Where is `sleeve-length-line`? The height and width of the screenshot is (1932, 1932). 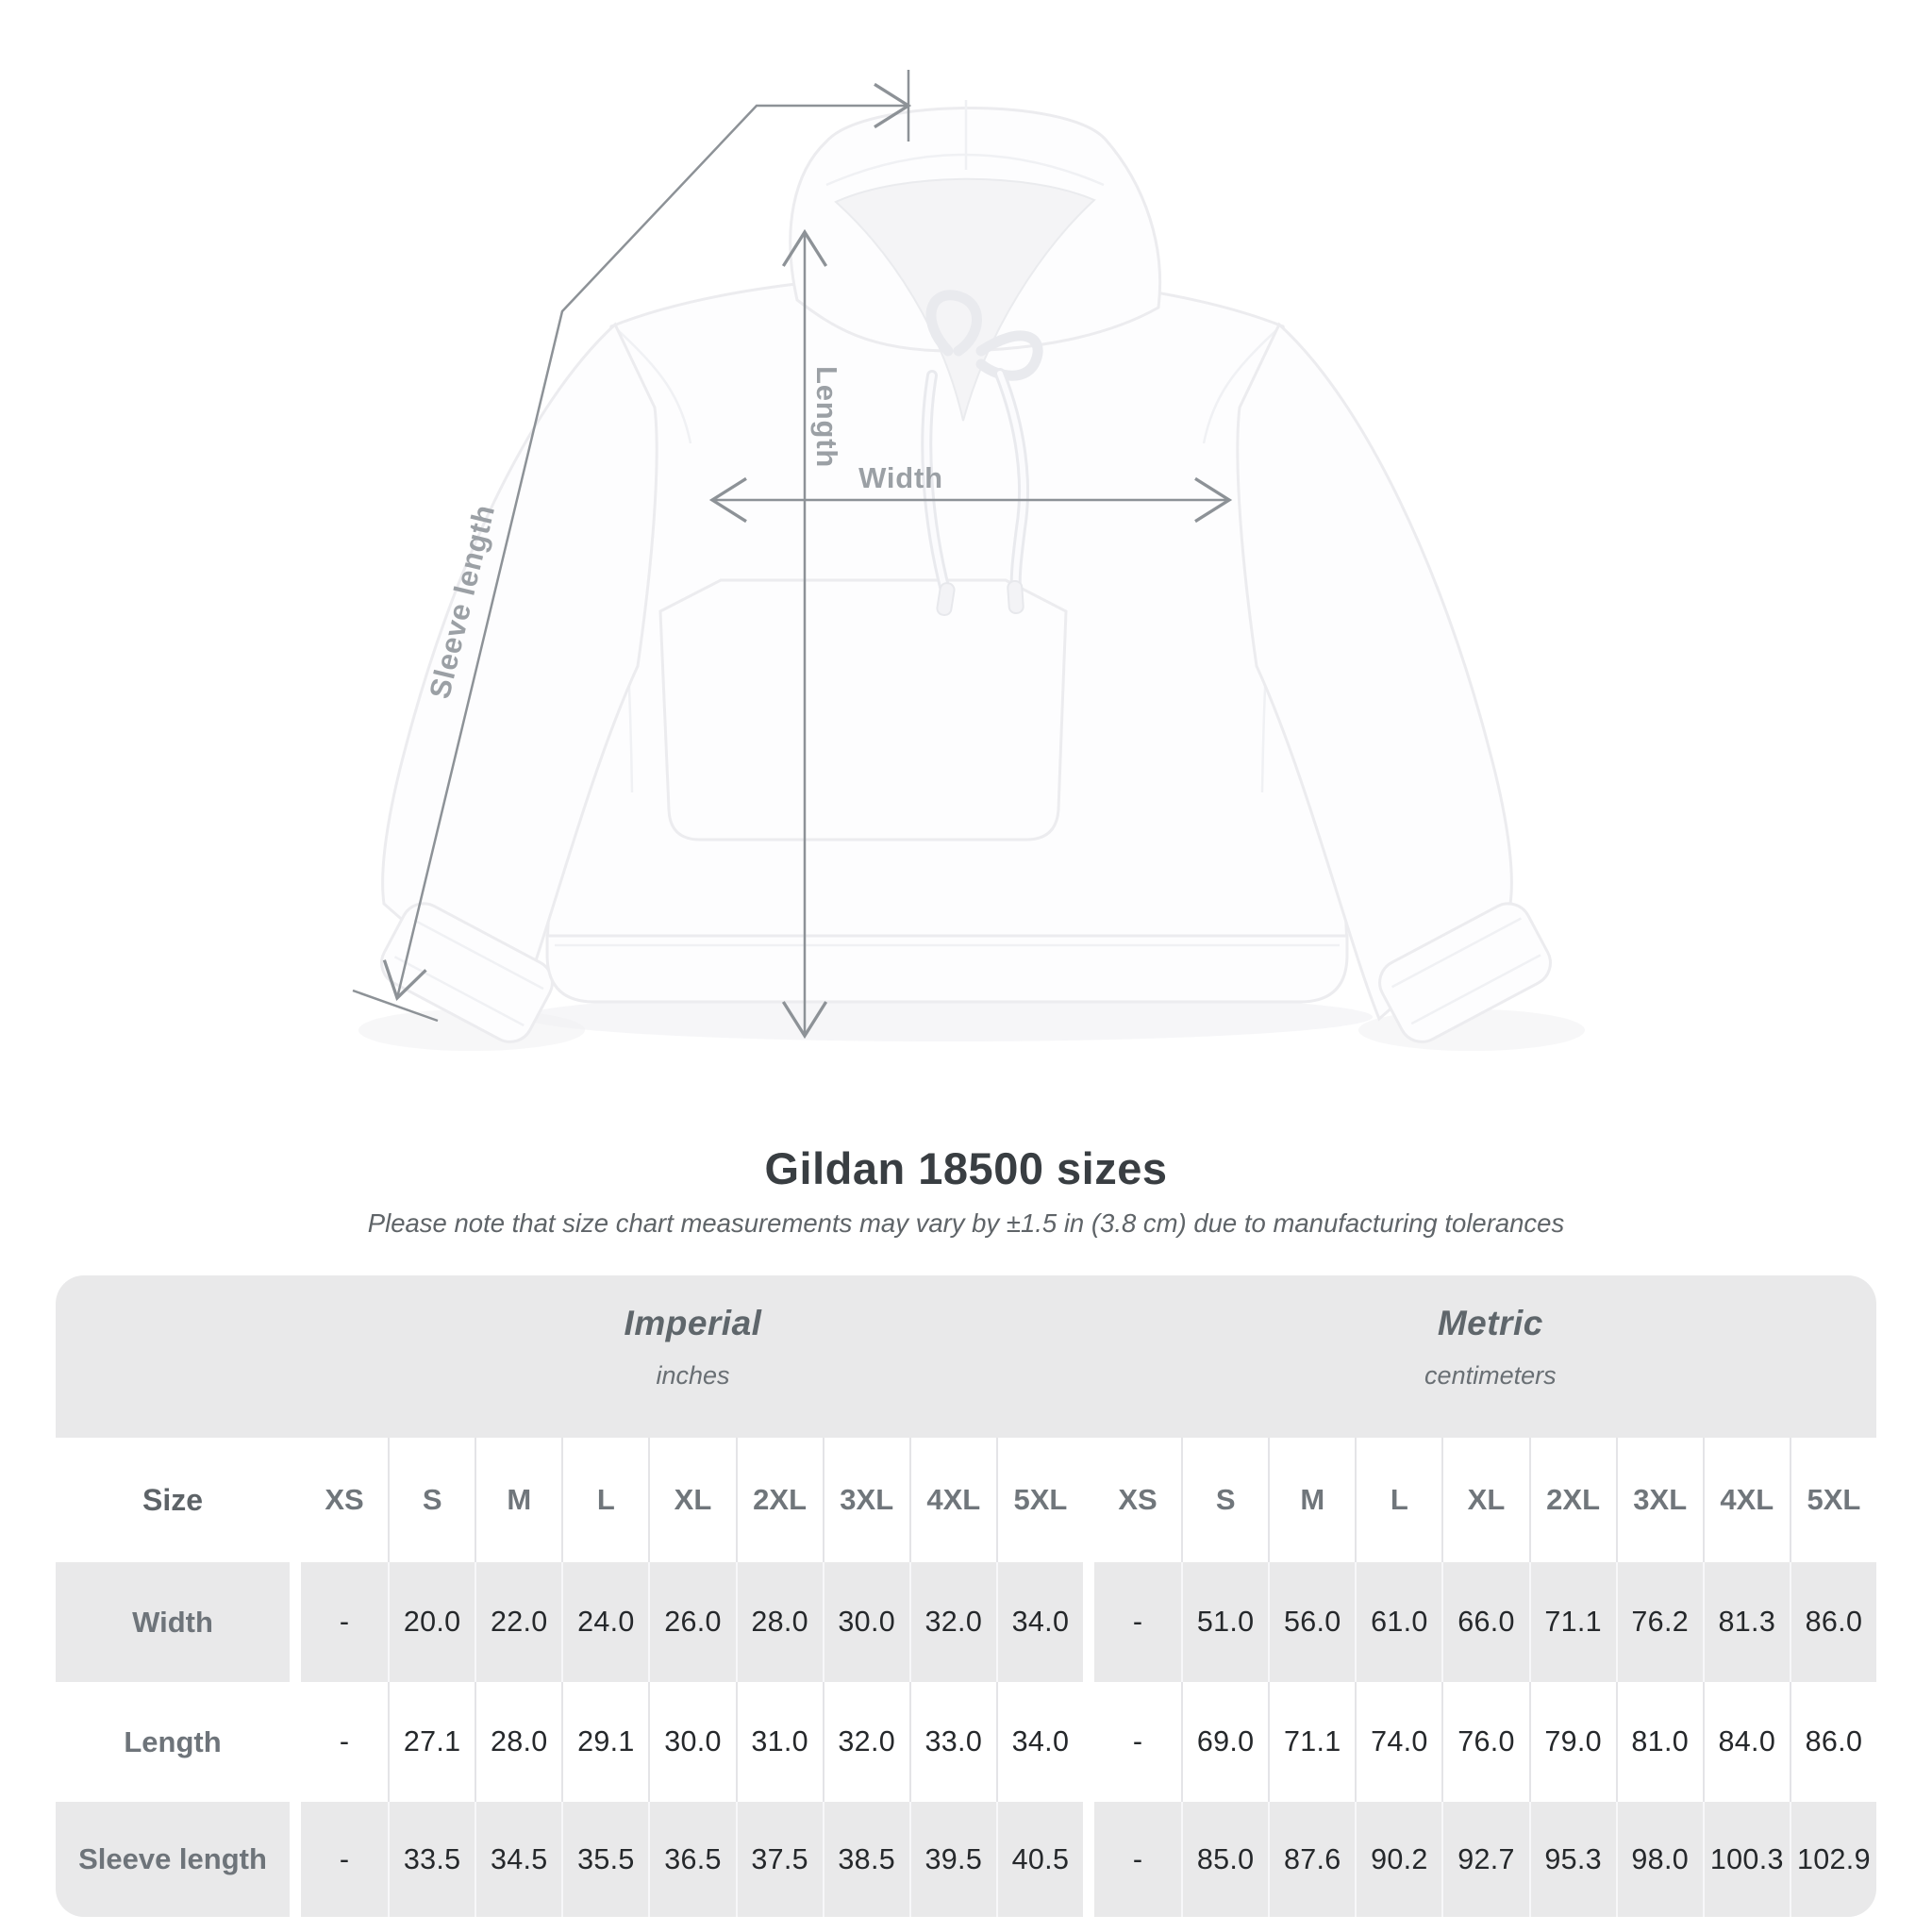
sleeve-length-line is located at coordinates (647, 542).